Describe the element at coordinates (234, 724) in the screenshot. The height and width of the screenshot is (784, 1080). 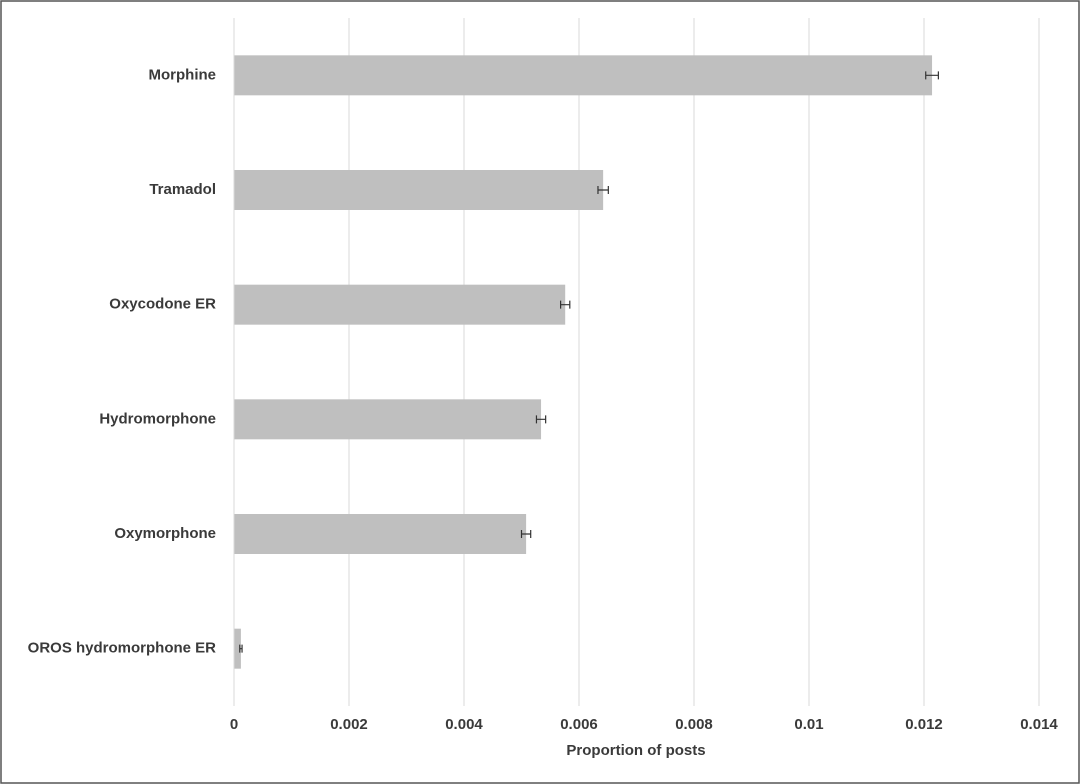
I see `x-tick-label: 0` at that location.